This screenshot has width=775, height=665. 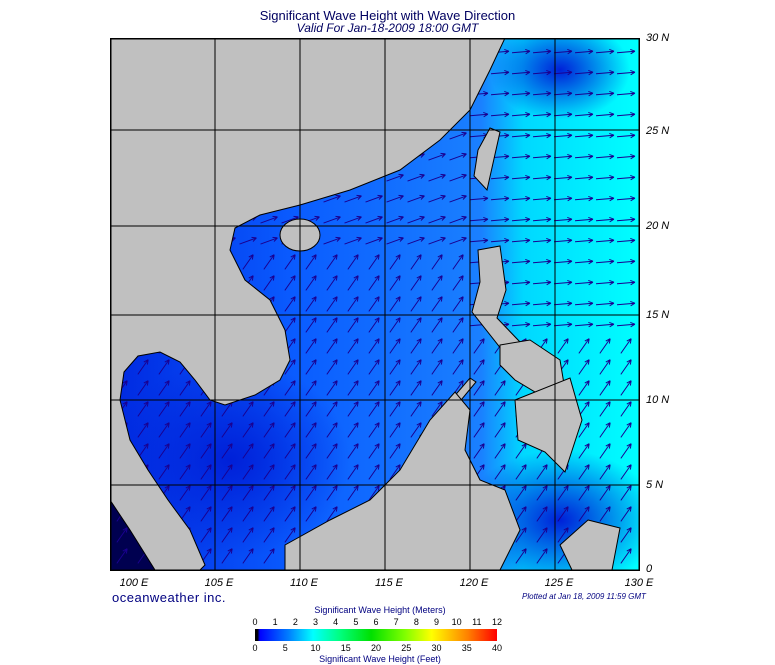 What do you see at coordinates (658, 400) in the screenshot?
I see `lat-label: 10 N` at bounding box center [658, 400].